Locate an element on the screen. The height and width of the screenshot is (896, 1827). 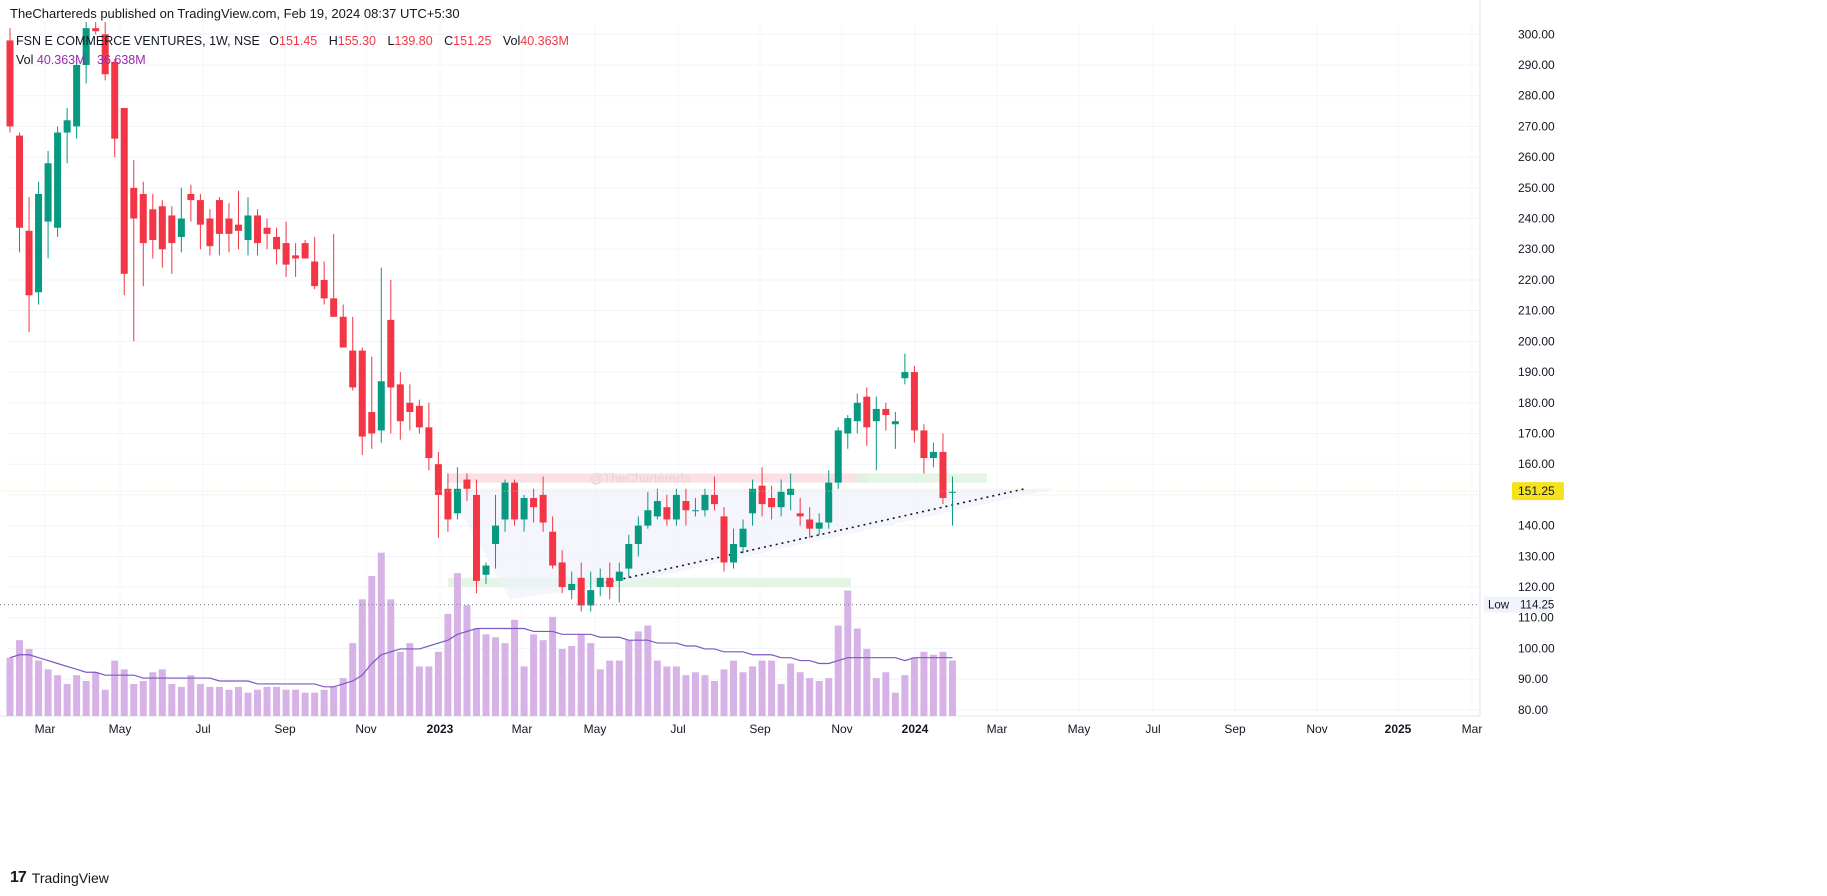
tradingview-footer: 17 TradingView is located at coordinates (59, 878).